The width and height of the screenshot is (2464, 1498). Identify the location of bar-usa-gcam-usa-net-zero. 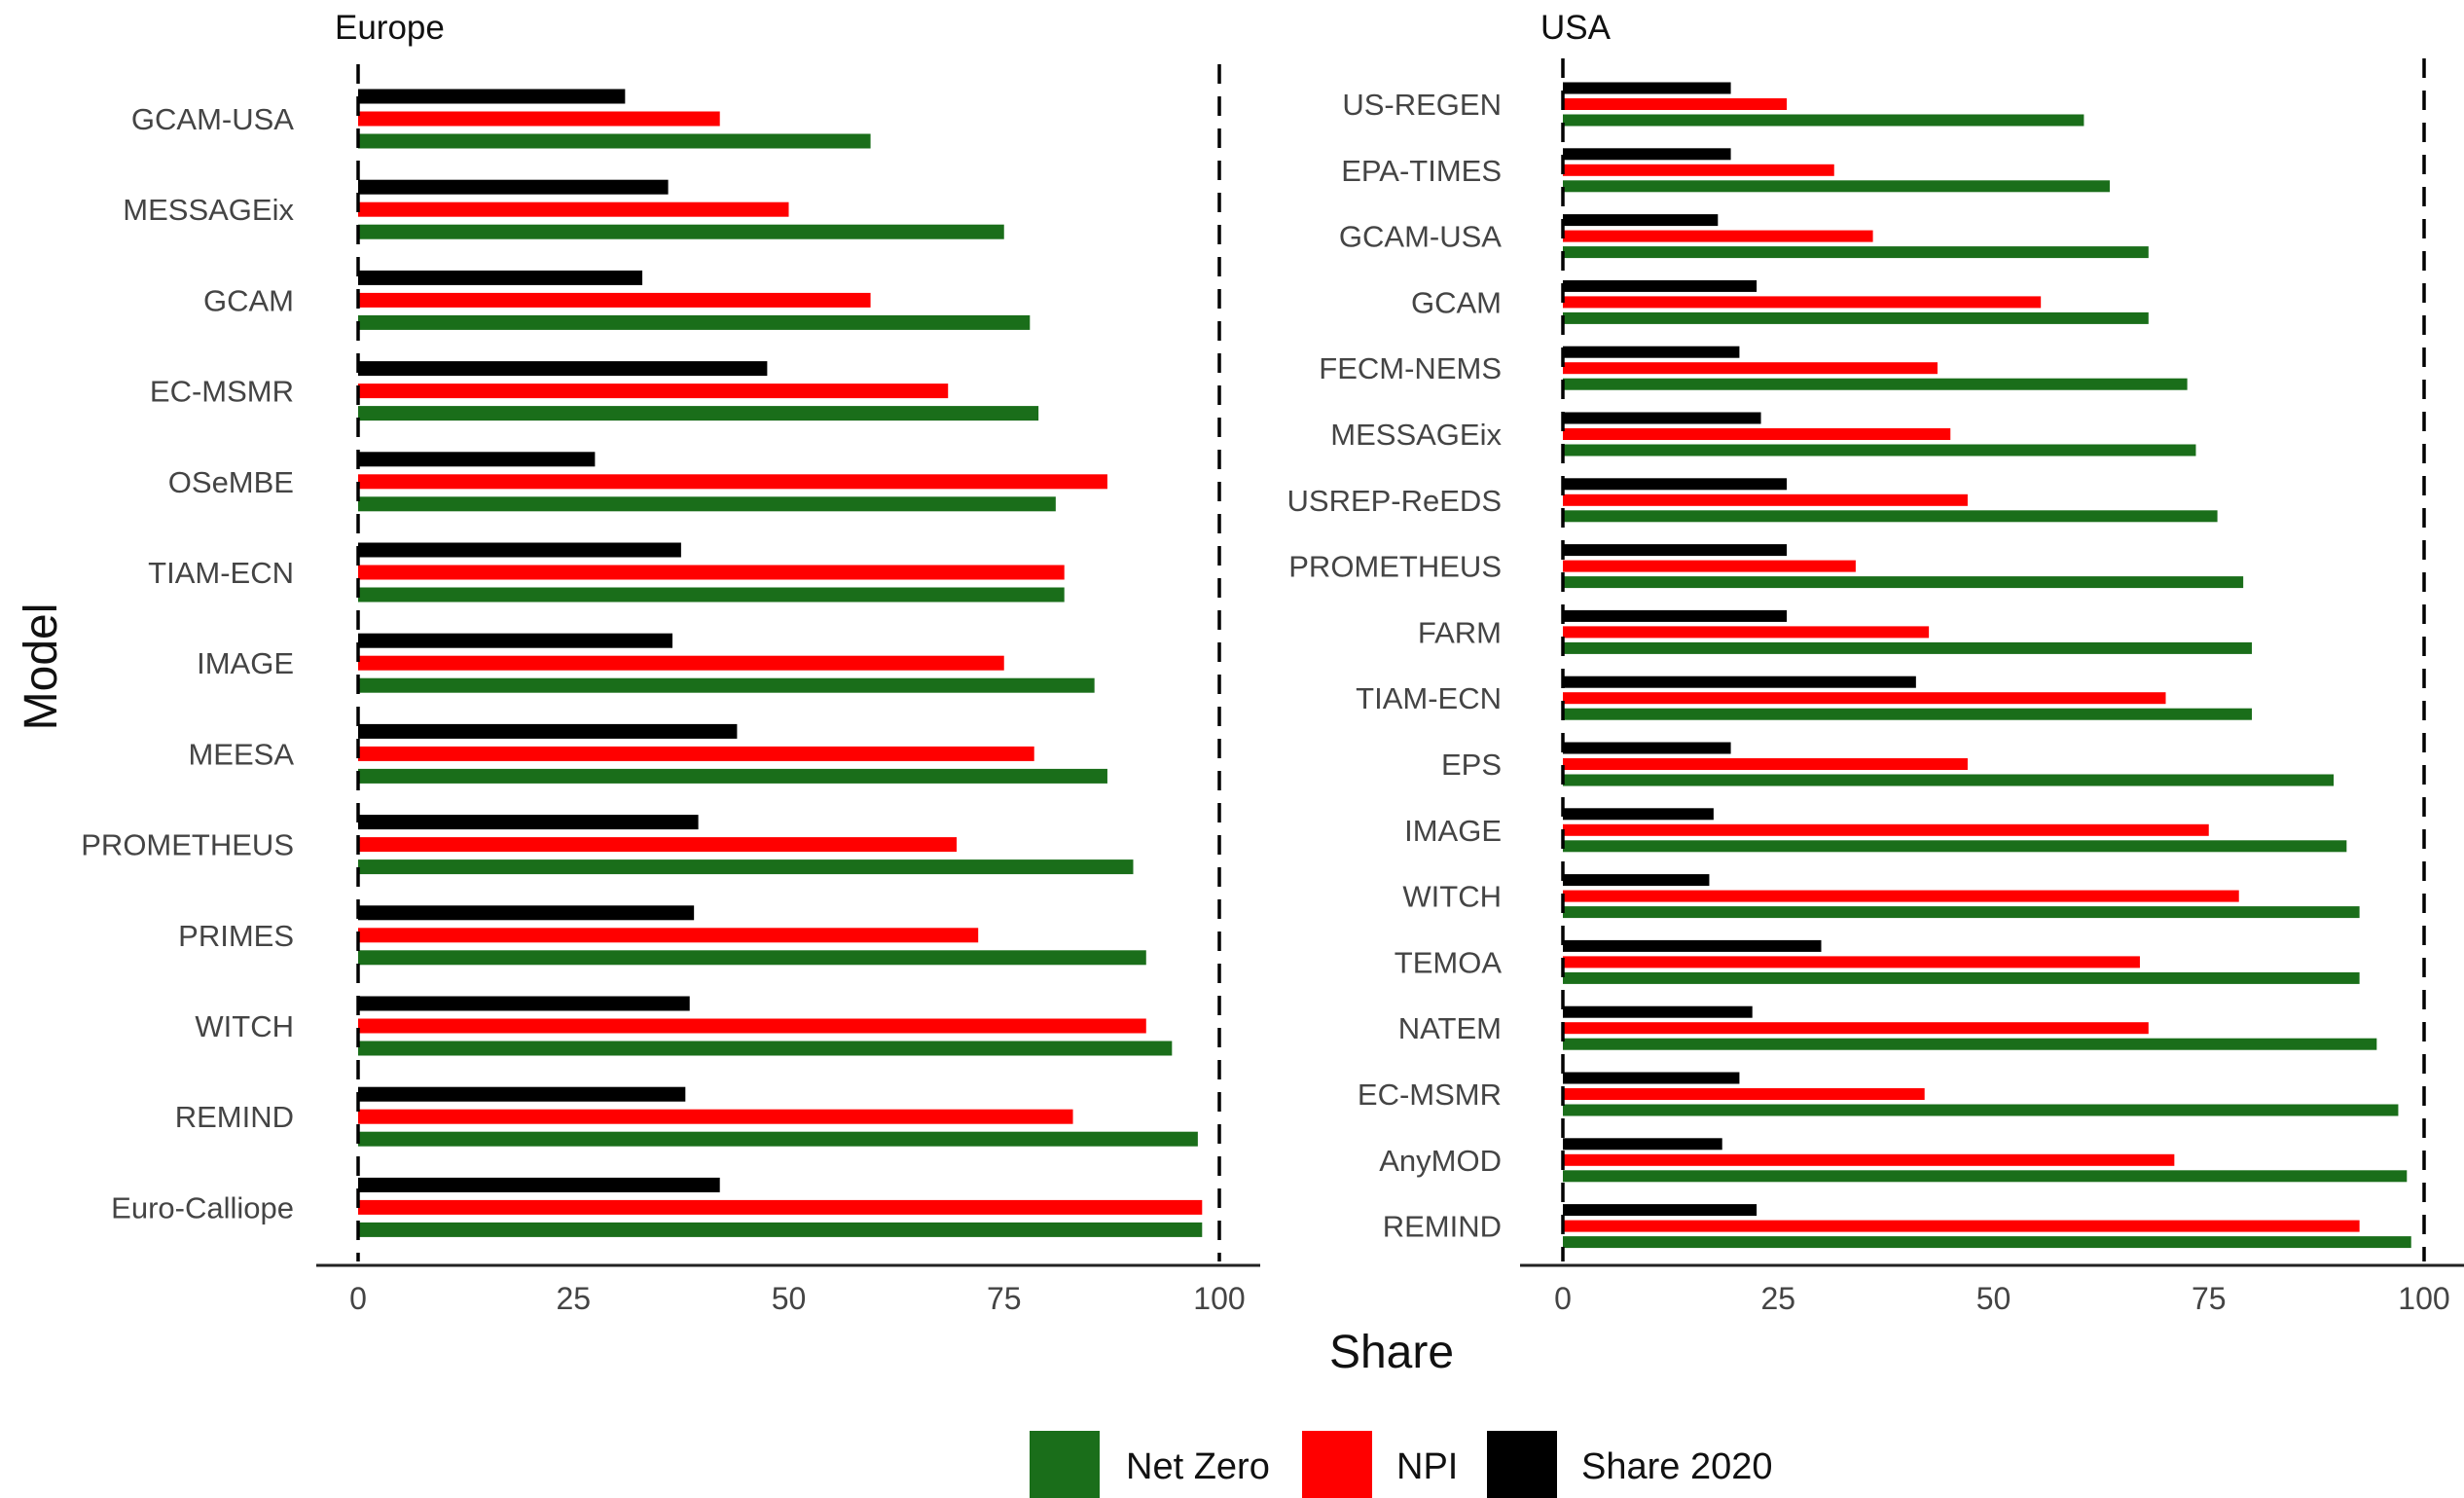
(1856, 252).